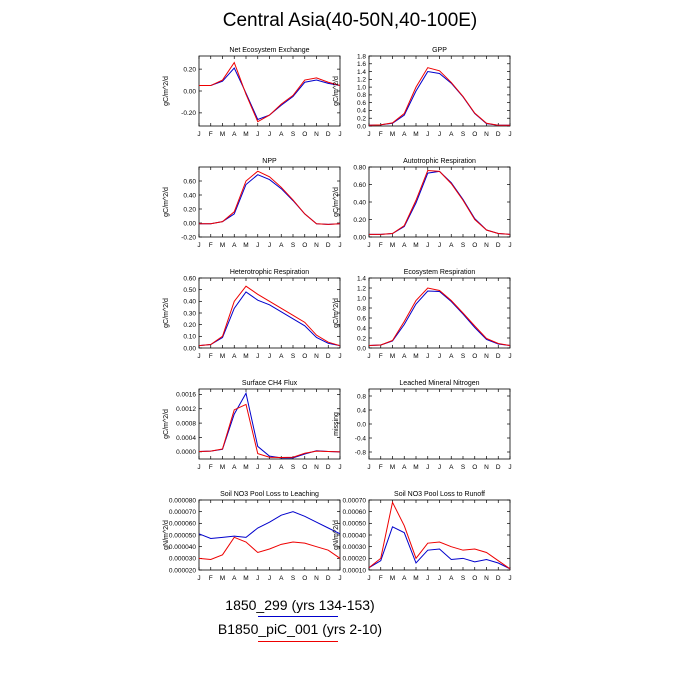  Describe the element at coordinates (355, 547) in the screenshot. I see `y-tick-label: 0.00030` at that location.